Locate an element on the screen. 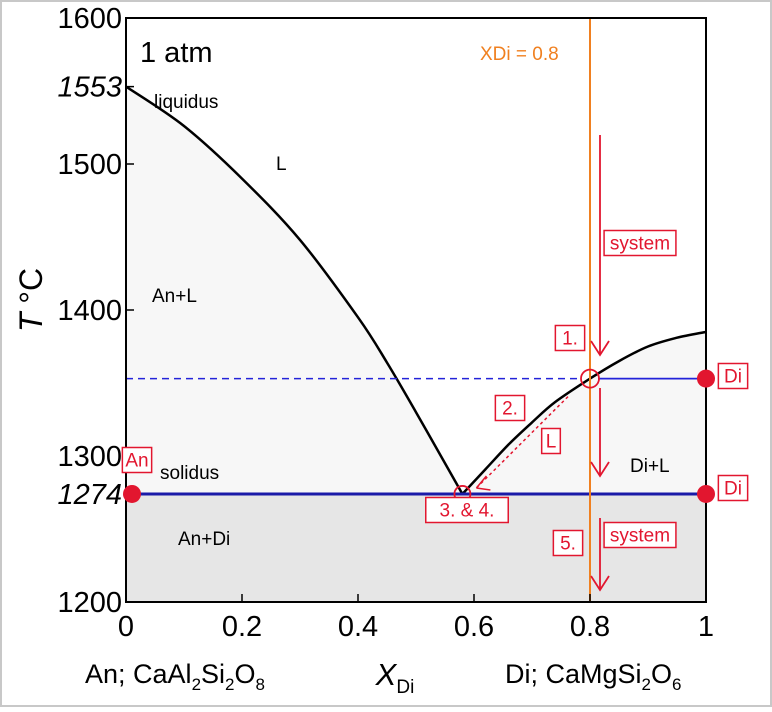  system-label-upper: system is located at coordinates (640, 244).